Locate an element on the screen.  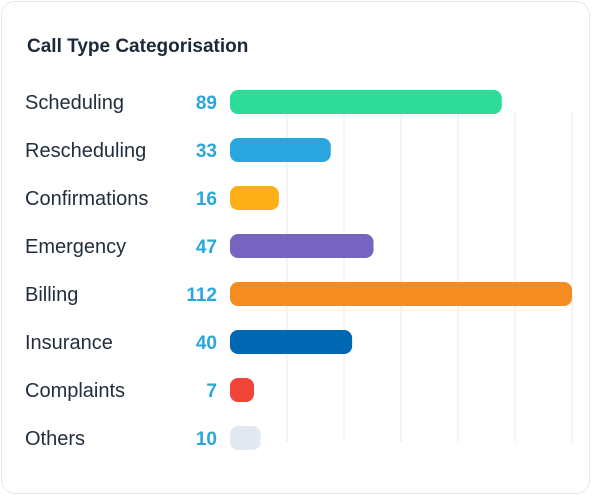
category-label-insurance: Insurance is located at coordinates (69, 343).